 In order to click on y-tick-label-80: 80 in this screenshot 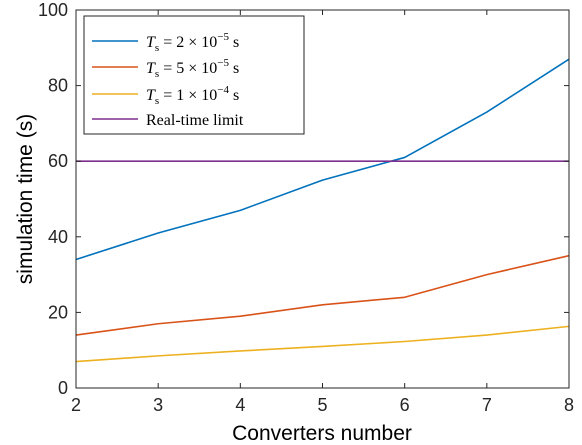, I will do `click(58, 86)`.